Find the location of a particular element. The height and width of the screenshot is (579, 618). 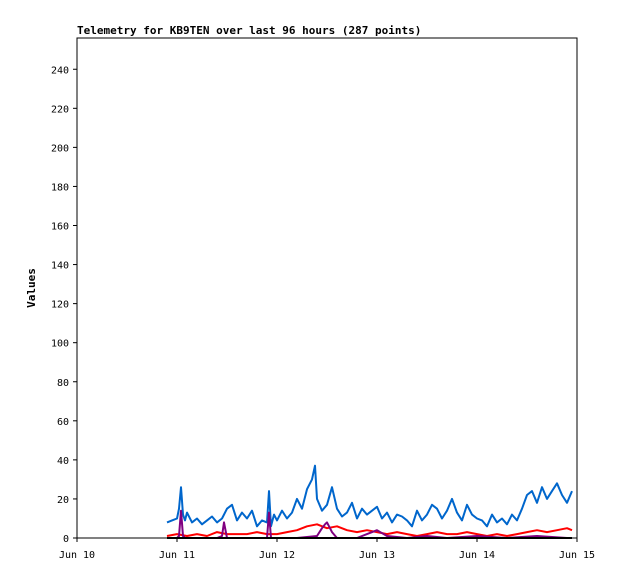

y-axis: 0 20 40 60 80 100 120 140 160 180 200 220 240 is located at coordinates (64, 305).